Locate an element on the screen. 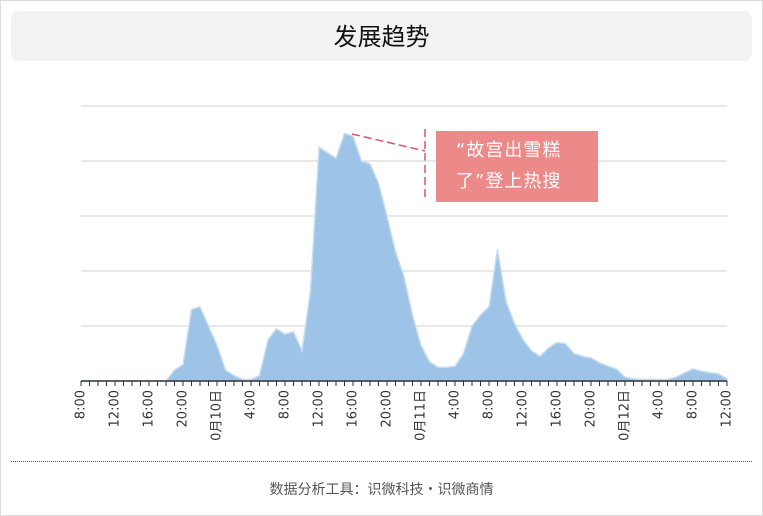 The height and width of the screenshot is (516, 763). footer: 数据分析工具：识微科技・识微商情 is located at coordinates (381, 490).